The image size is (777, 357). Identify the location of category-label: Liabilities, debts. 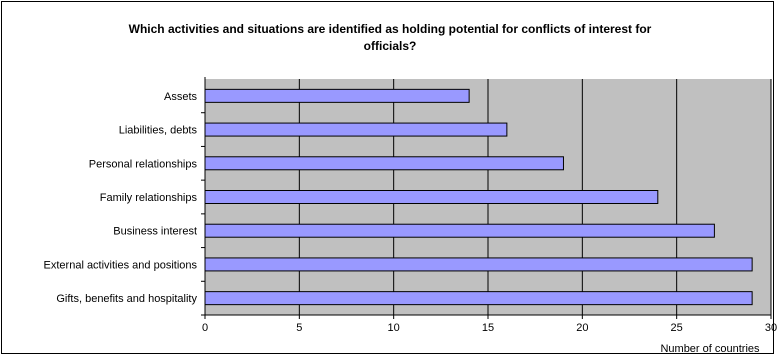
(158, 131).